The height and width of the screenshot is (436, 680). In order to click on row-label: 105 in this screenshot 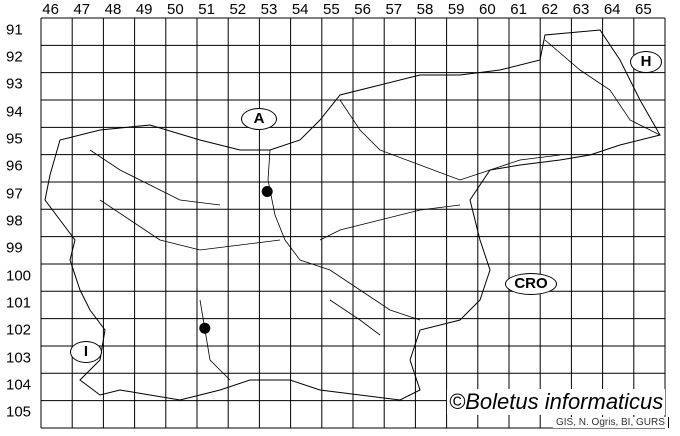, I will do `click(19, 412)`.